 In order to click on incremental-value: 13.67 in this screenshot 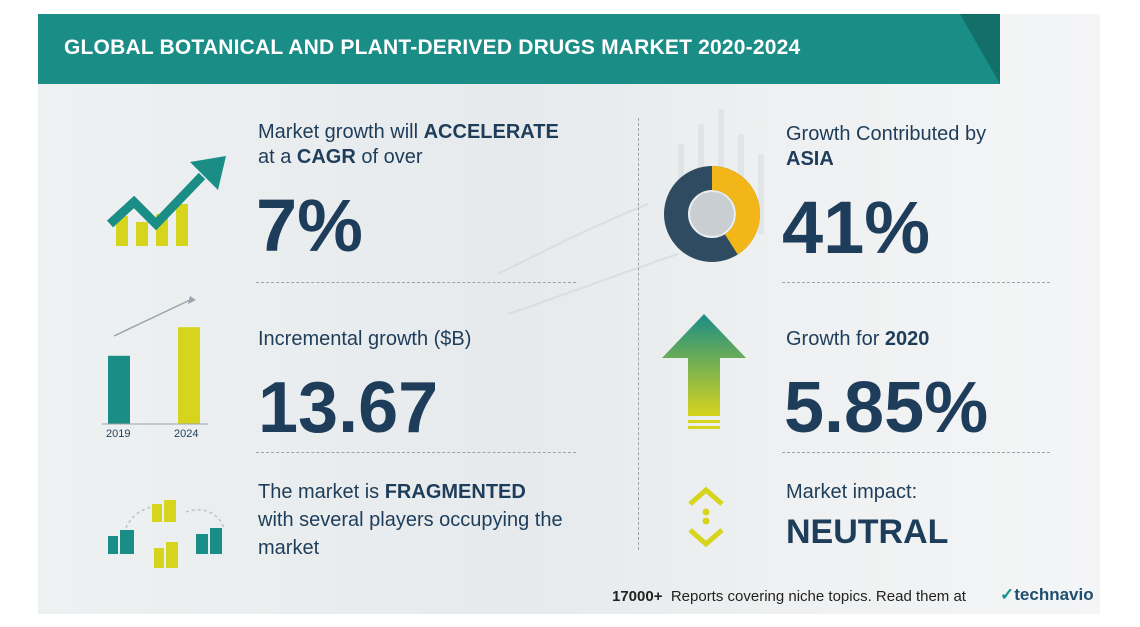, I will do `click(348, 408)`.